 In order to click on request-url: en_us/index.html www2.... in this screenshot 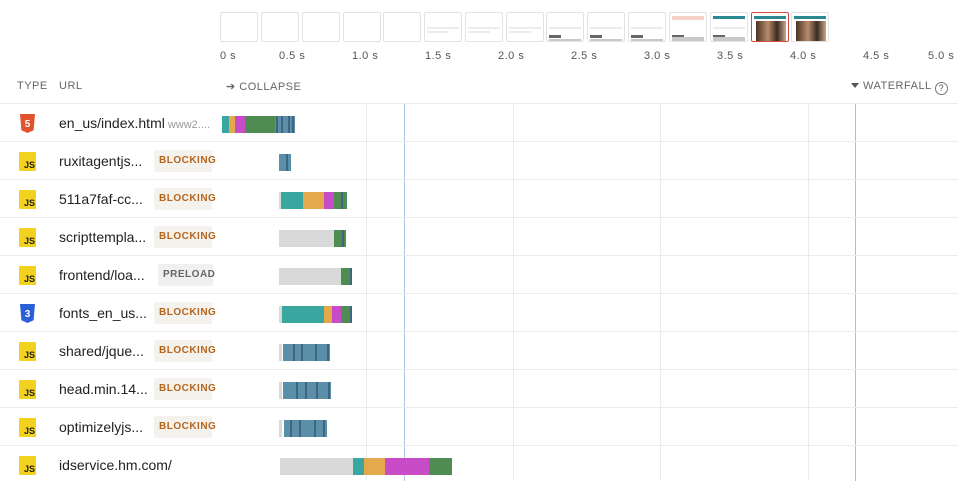, I will do `click(134, 123)`.